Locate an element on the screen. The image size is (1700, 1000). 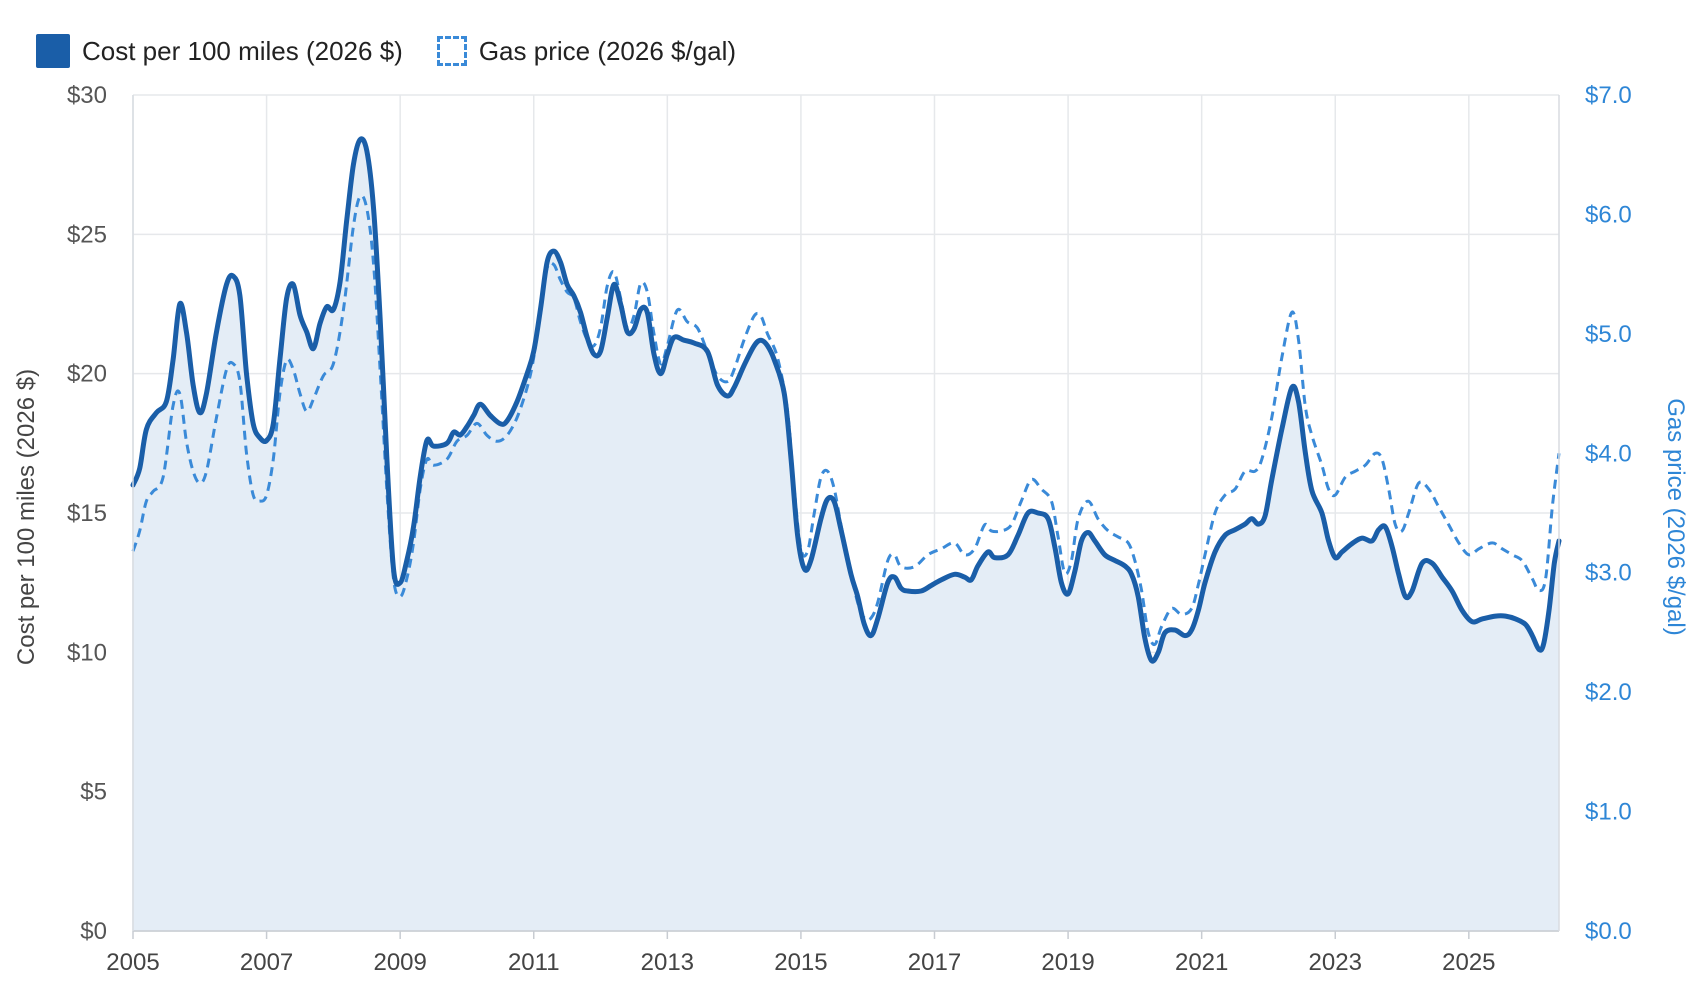
y-left-tick-label: $25 is located at coordinates (87, 234).